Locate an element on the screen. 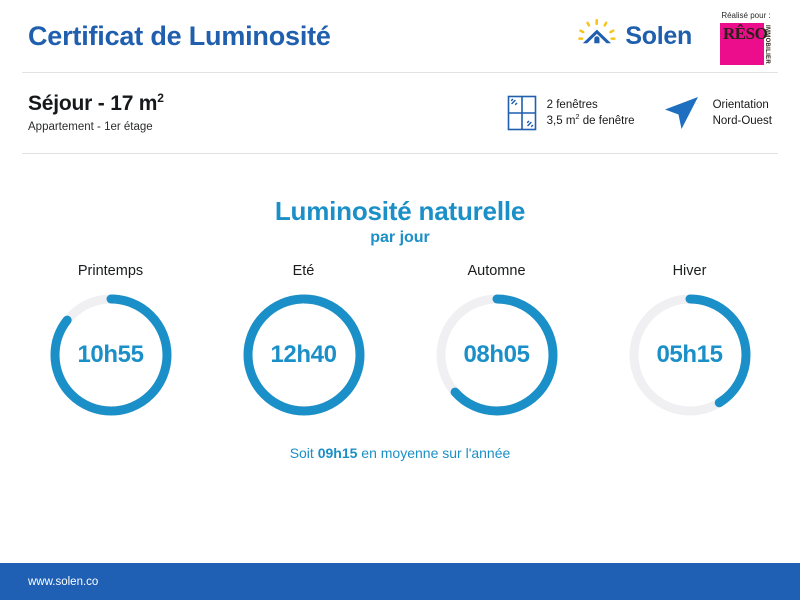 Image resolution: width=800 pixels, height=600 pixels. windows-area: 3,5 m2 de fenêtre is located at coordinates (591, 121).